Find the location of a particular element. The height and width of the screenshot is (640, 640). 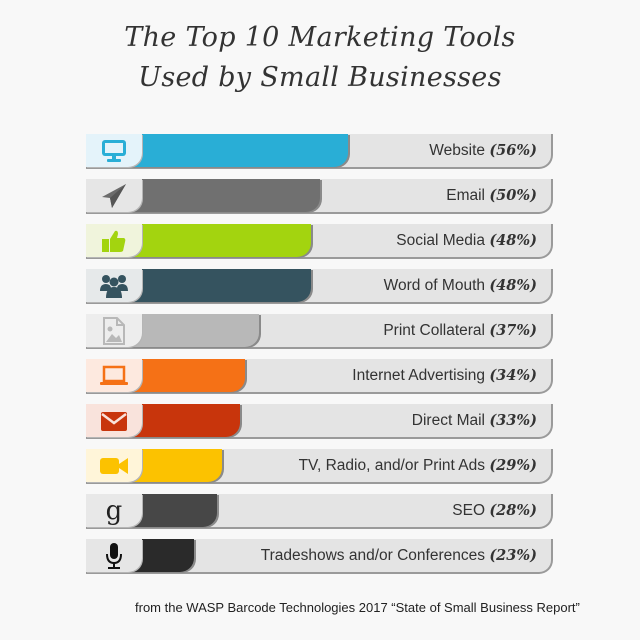

thumbs-up-icon is located at coordinates (114, 241).